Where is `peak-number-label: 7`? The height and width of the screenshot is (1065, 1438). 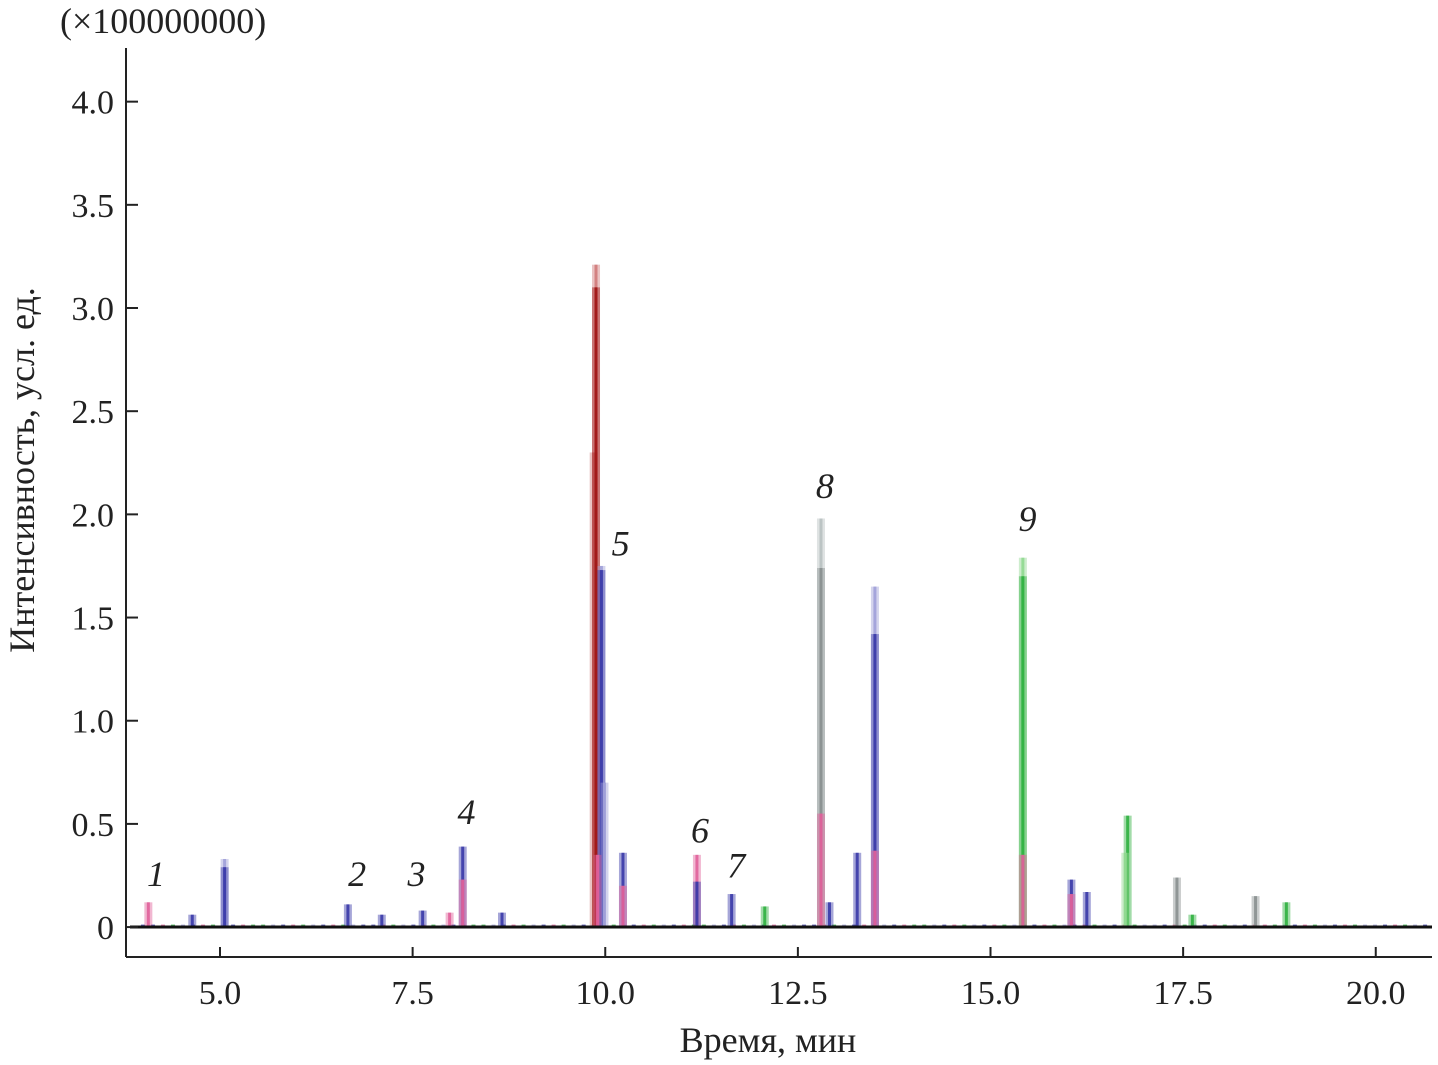
peak-number-label: 7 is located at coordinates (737, 866).